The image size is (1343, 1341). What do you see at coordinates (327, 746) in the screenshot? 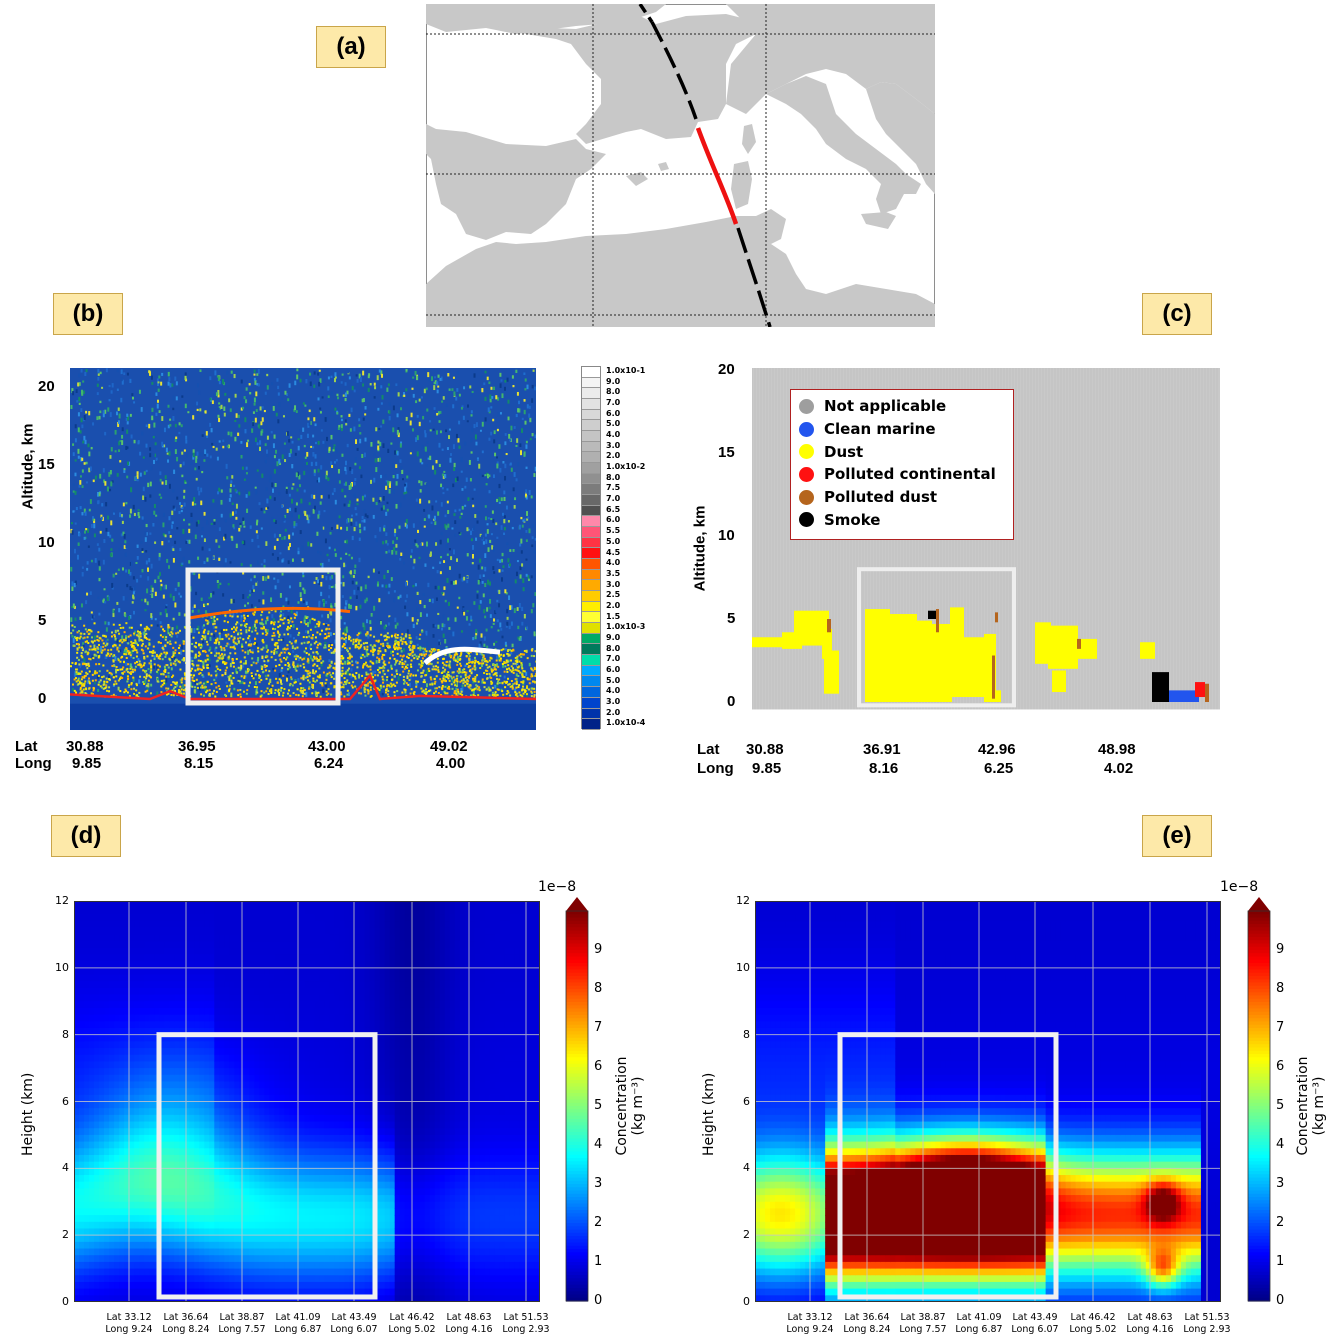
I see `panel-b-xtick-lat: 43.00` at bounding box center [327, 746].